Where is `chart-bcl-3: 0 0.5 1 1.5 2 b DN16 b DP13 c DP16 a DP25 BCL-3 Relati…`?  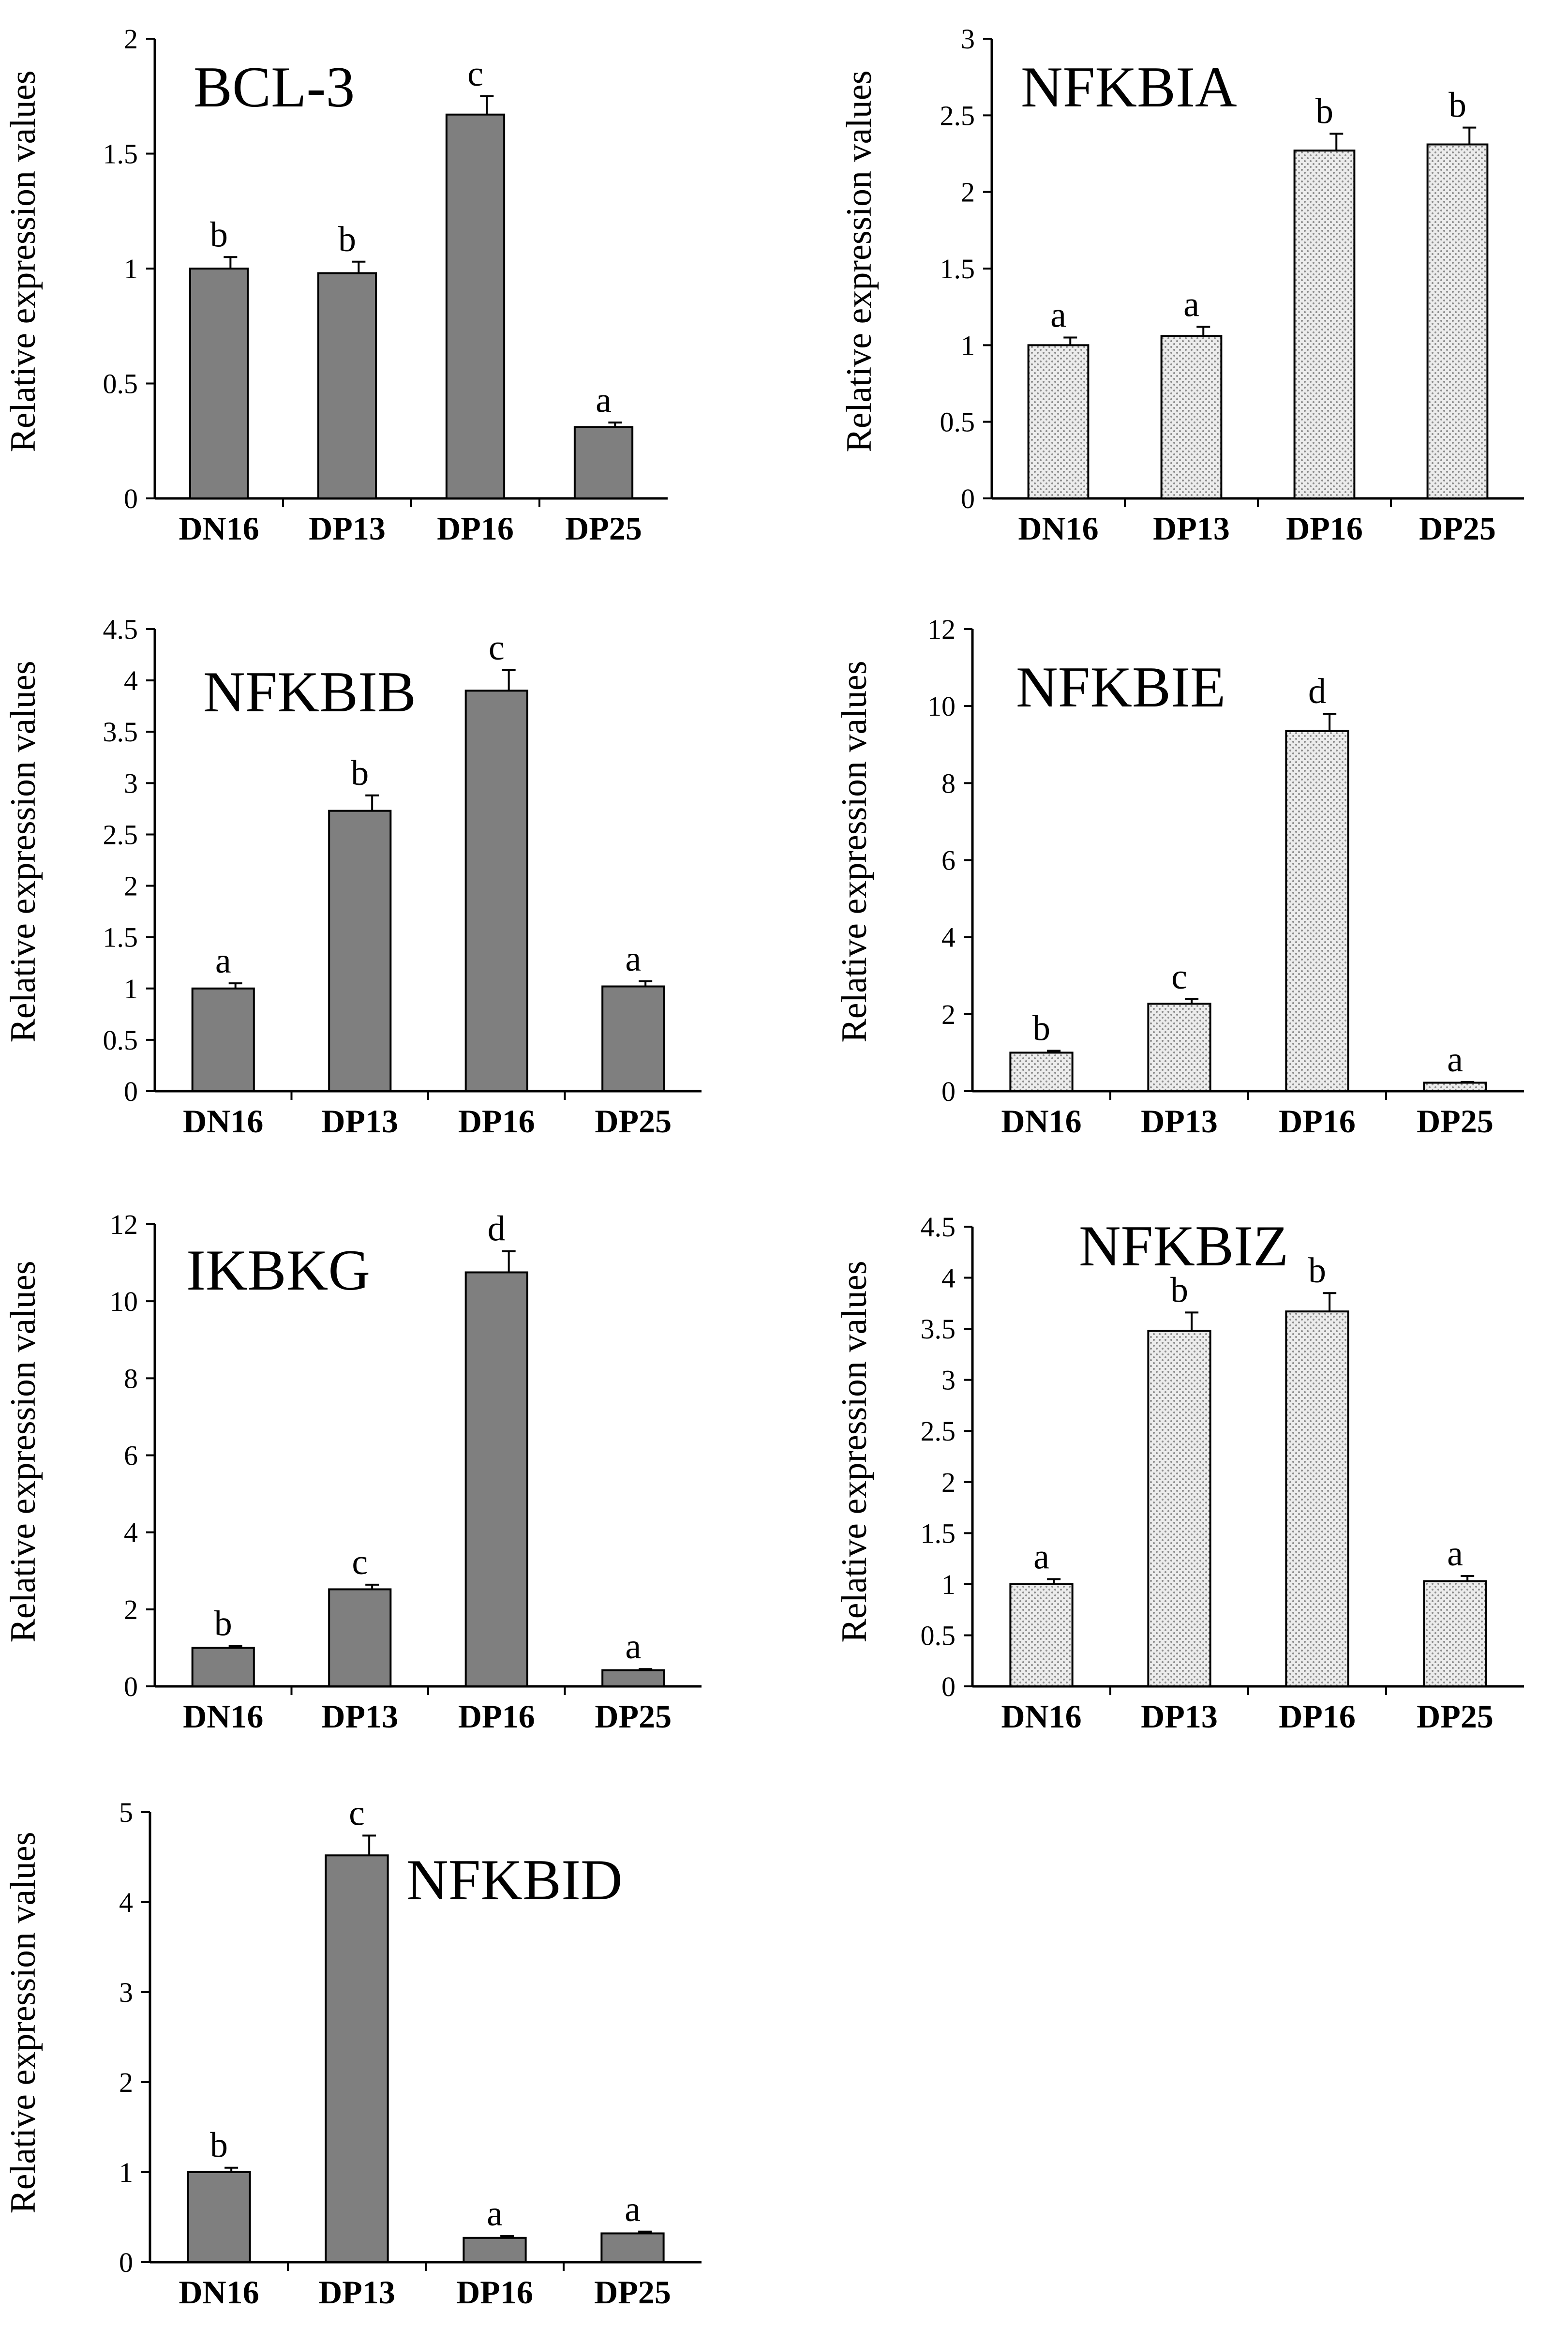
chart-bcl-3: 0 0.5 1 1.5 2 b DN16 b DP13 c DP16 a DP25 BCL-3 Relati… is located at coordinates (335, 285).